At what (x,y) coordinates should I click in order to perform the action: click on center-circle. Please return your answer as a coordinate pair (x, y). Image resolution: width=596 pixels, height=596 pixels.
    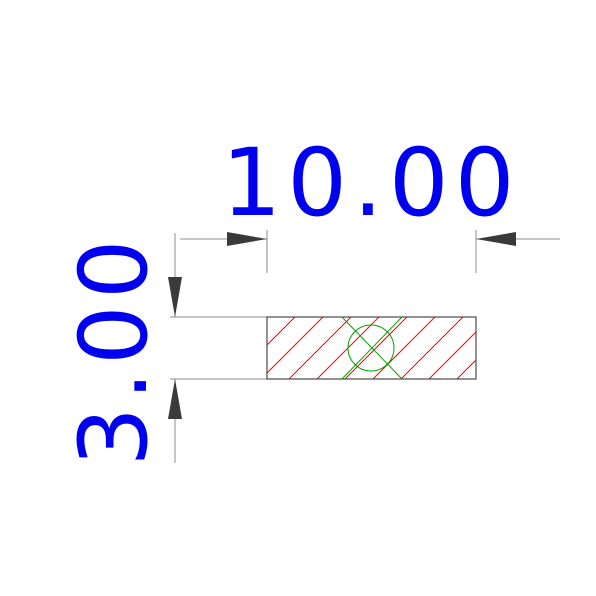
    Looking at the image, I should click on (371, 348).